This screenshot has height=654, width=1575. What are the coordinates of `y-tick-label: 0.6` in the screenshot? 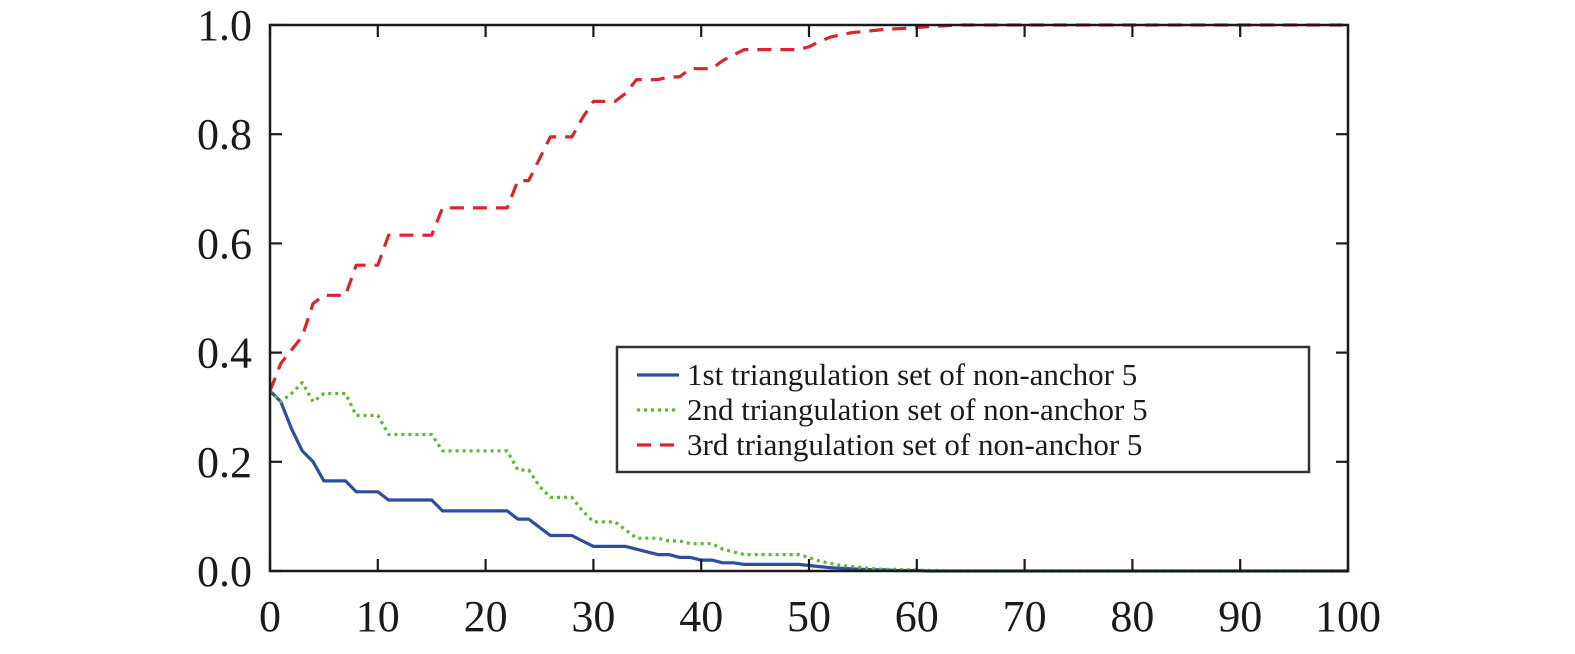 It's located at (224, 243).